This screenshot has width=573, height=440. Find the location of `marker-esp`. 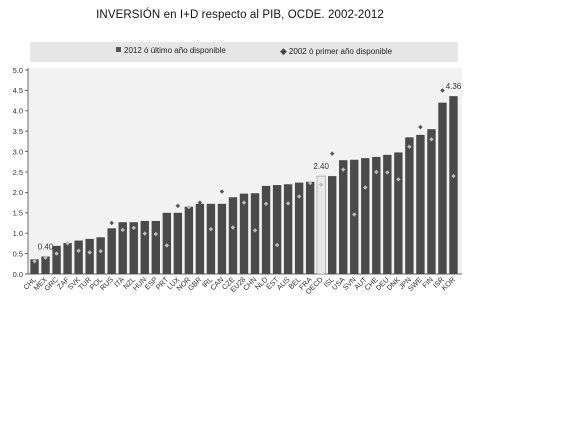

marker-esp is located at coordinates (155, 234).